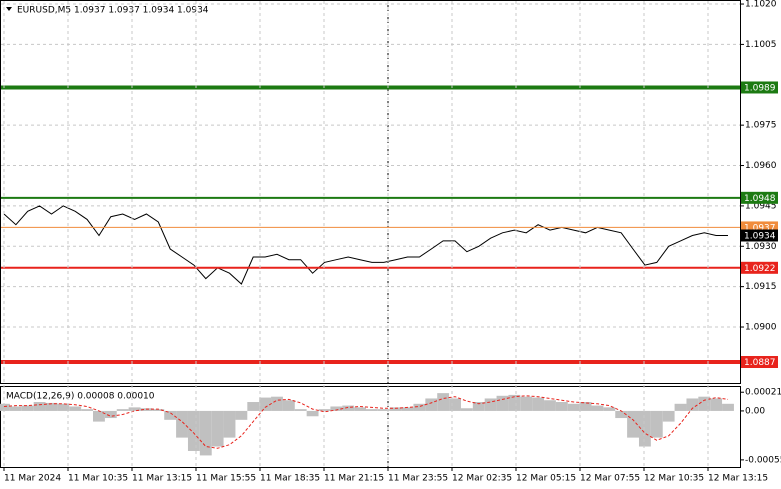  What do you see at coordinates (738, 479) in the screenshot?
I see `time-label: 12 Mar 13:15` at bounding box center [738, 479].